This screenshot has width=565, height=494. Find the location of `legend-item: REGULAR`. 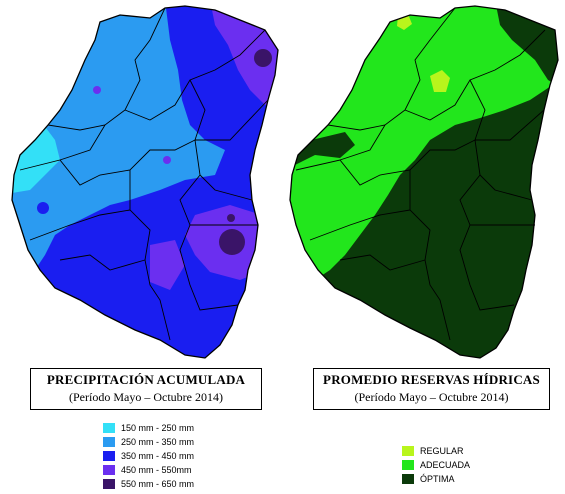

legend-item: REGULAR is located at coordinates (436, 451).